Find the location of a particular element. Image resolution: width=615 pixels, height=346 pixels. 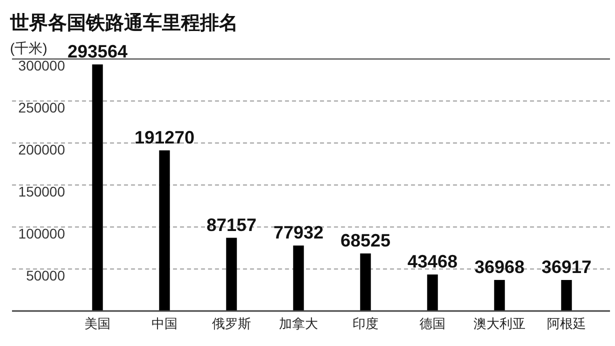

data-label: 43468 is located at coordinates (432, 261).